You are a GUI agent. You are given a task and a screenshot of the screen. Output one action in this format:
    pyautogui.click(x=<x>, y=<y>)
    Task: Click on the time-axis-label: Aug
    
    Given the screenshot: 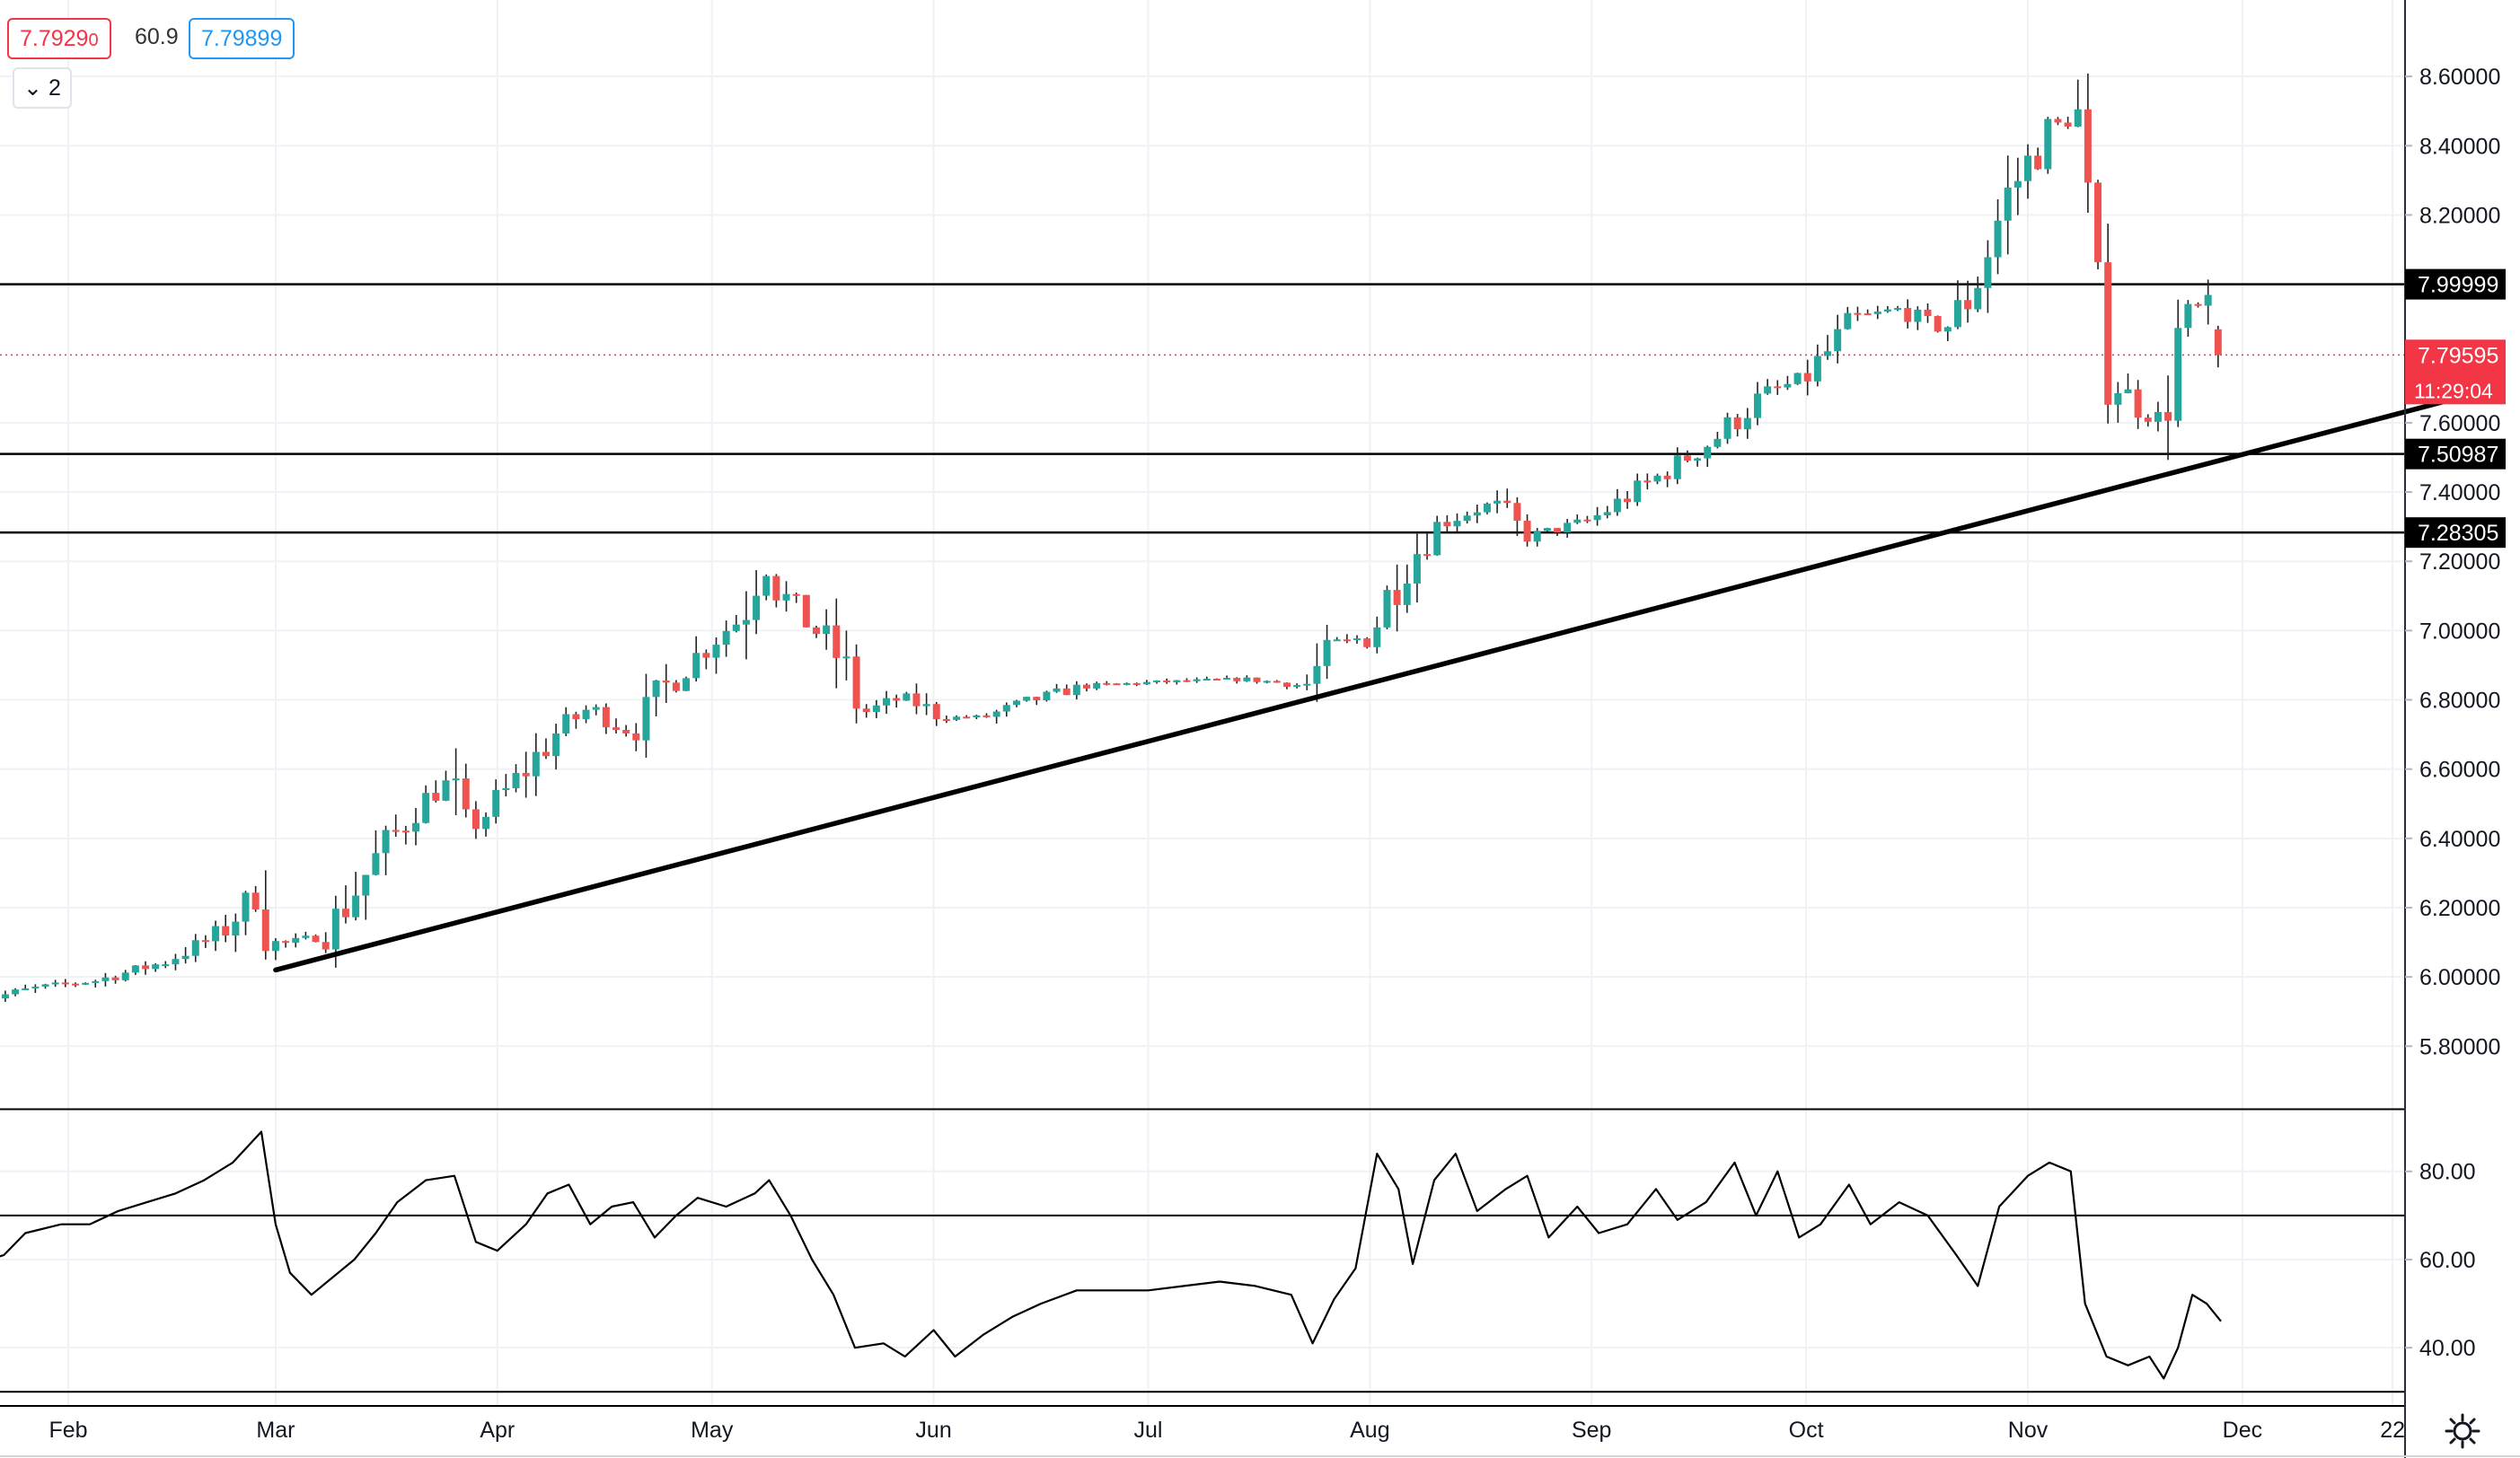 What is the action you would take?
    pyautogui.click(x=1369, y=1431)
    